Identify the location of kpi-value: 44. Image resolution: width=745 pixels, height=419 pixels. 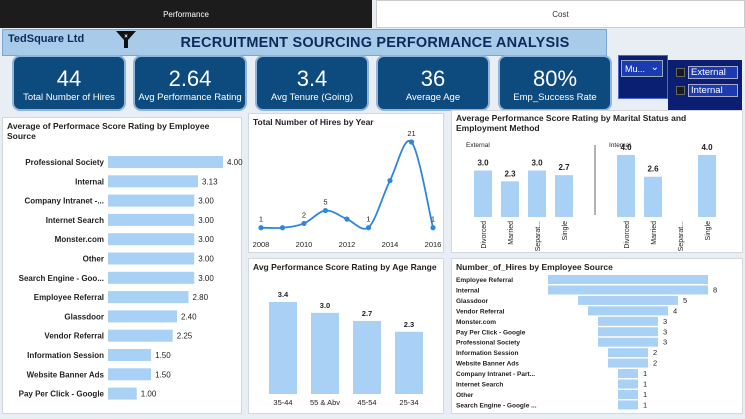
(69, 78).